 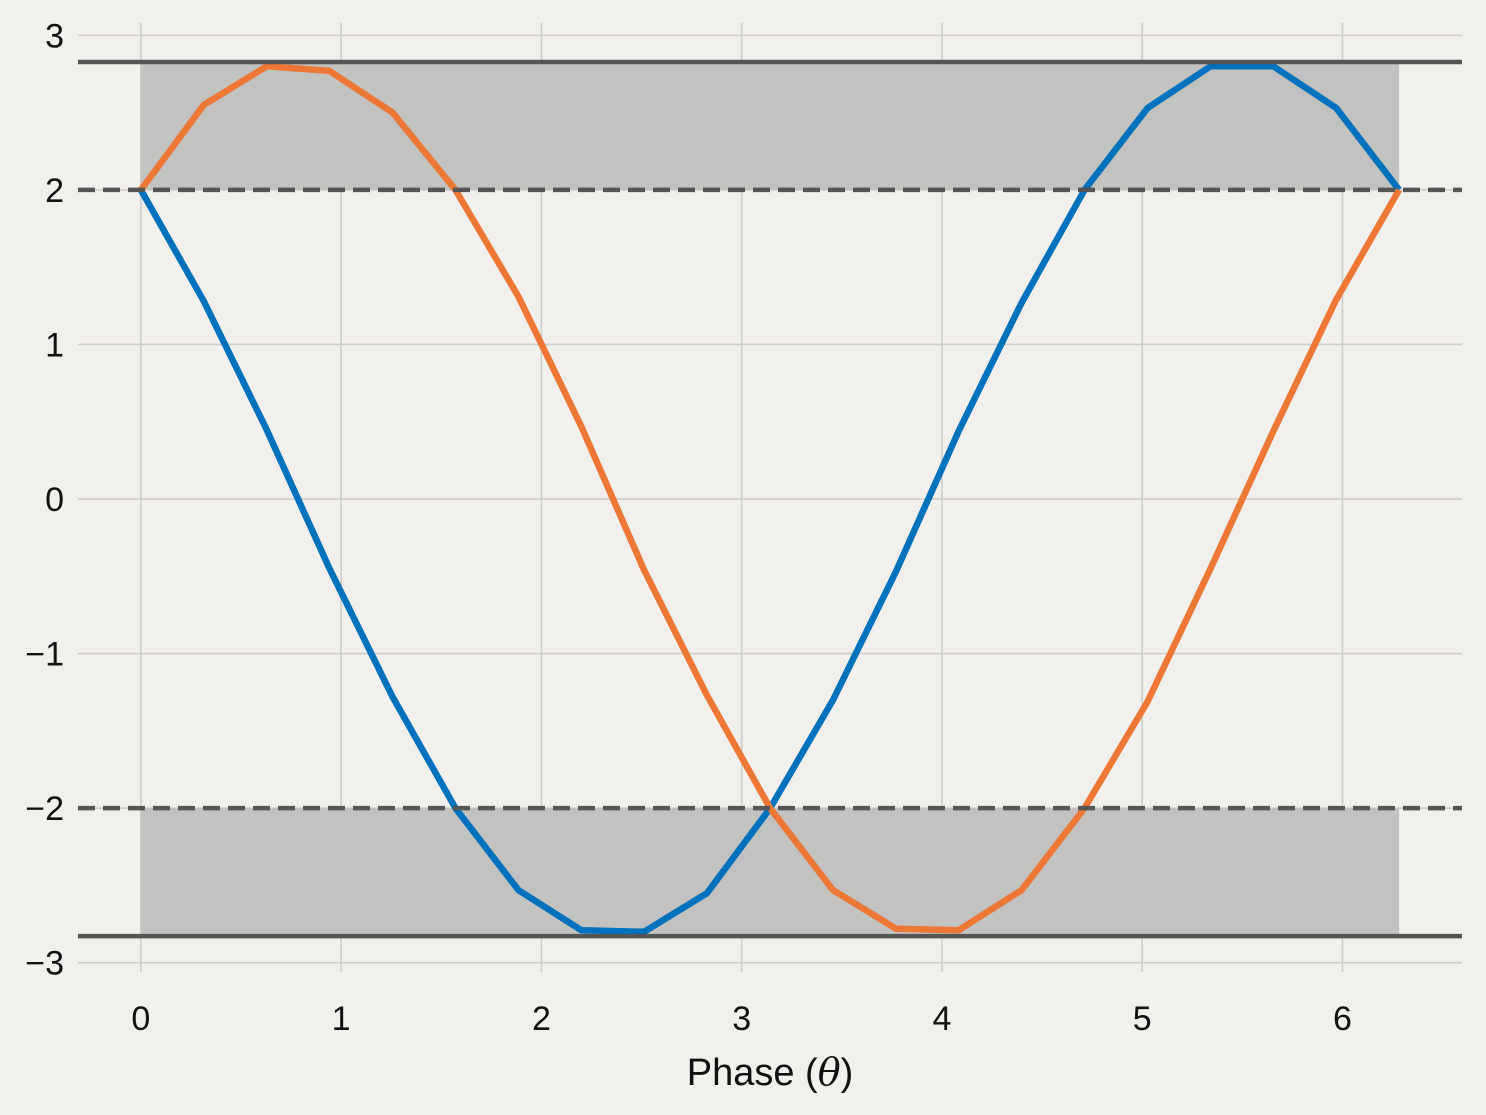 I want to click on x-tick-label: 6, so click(x=1342, y=1019).